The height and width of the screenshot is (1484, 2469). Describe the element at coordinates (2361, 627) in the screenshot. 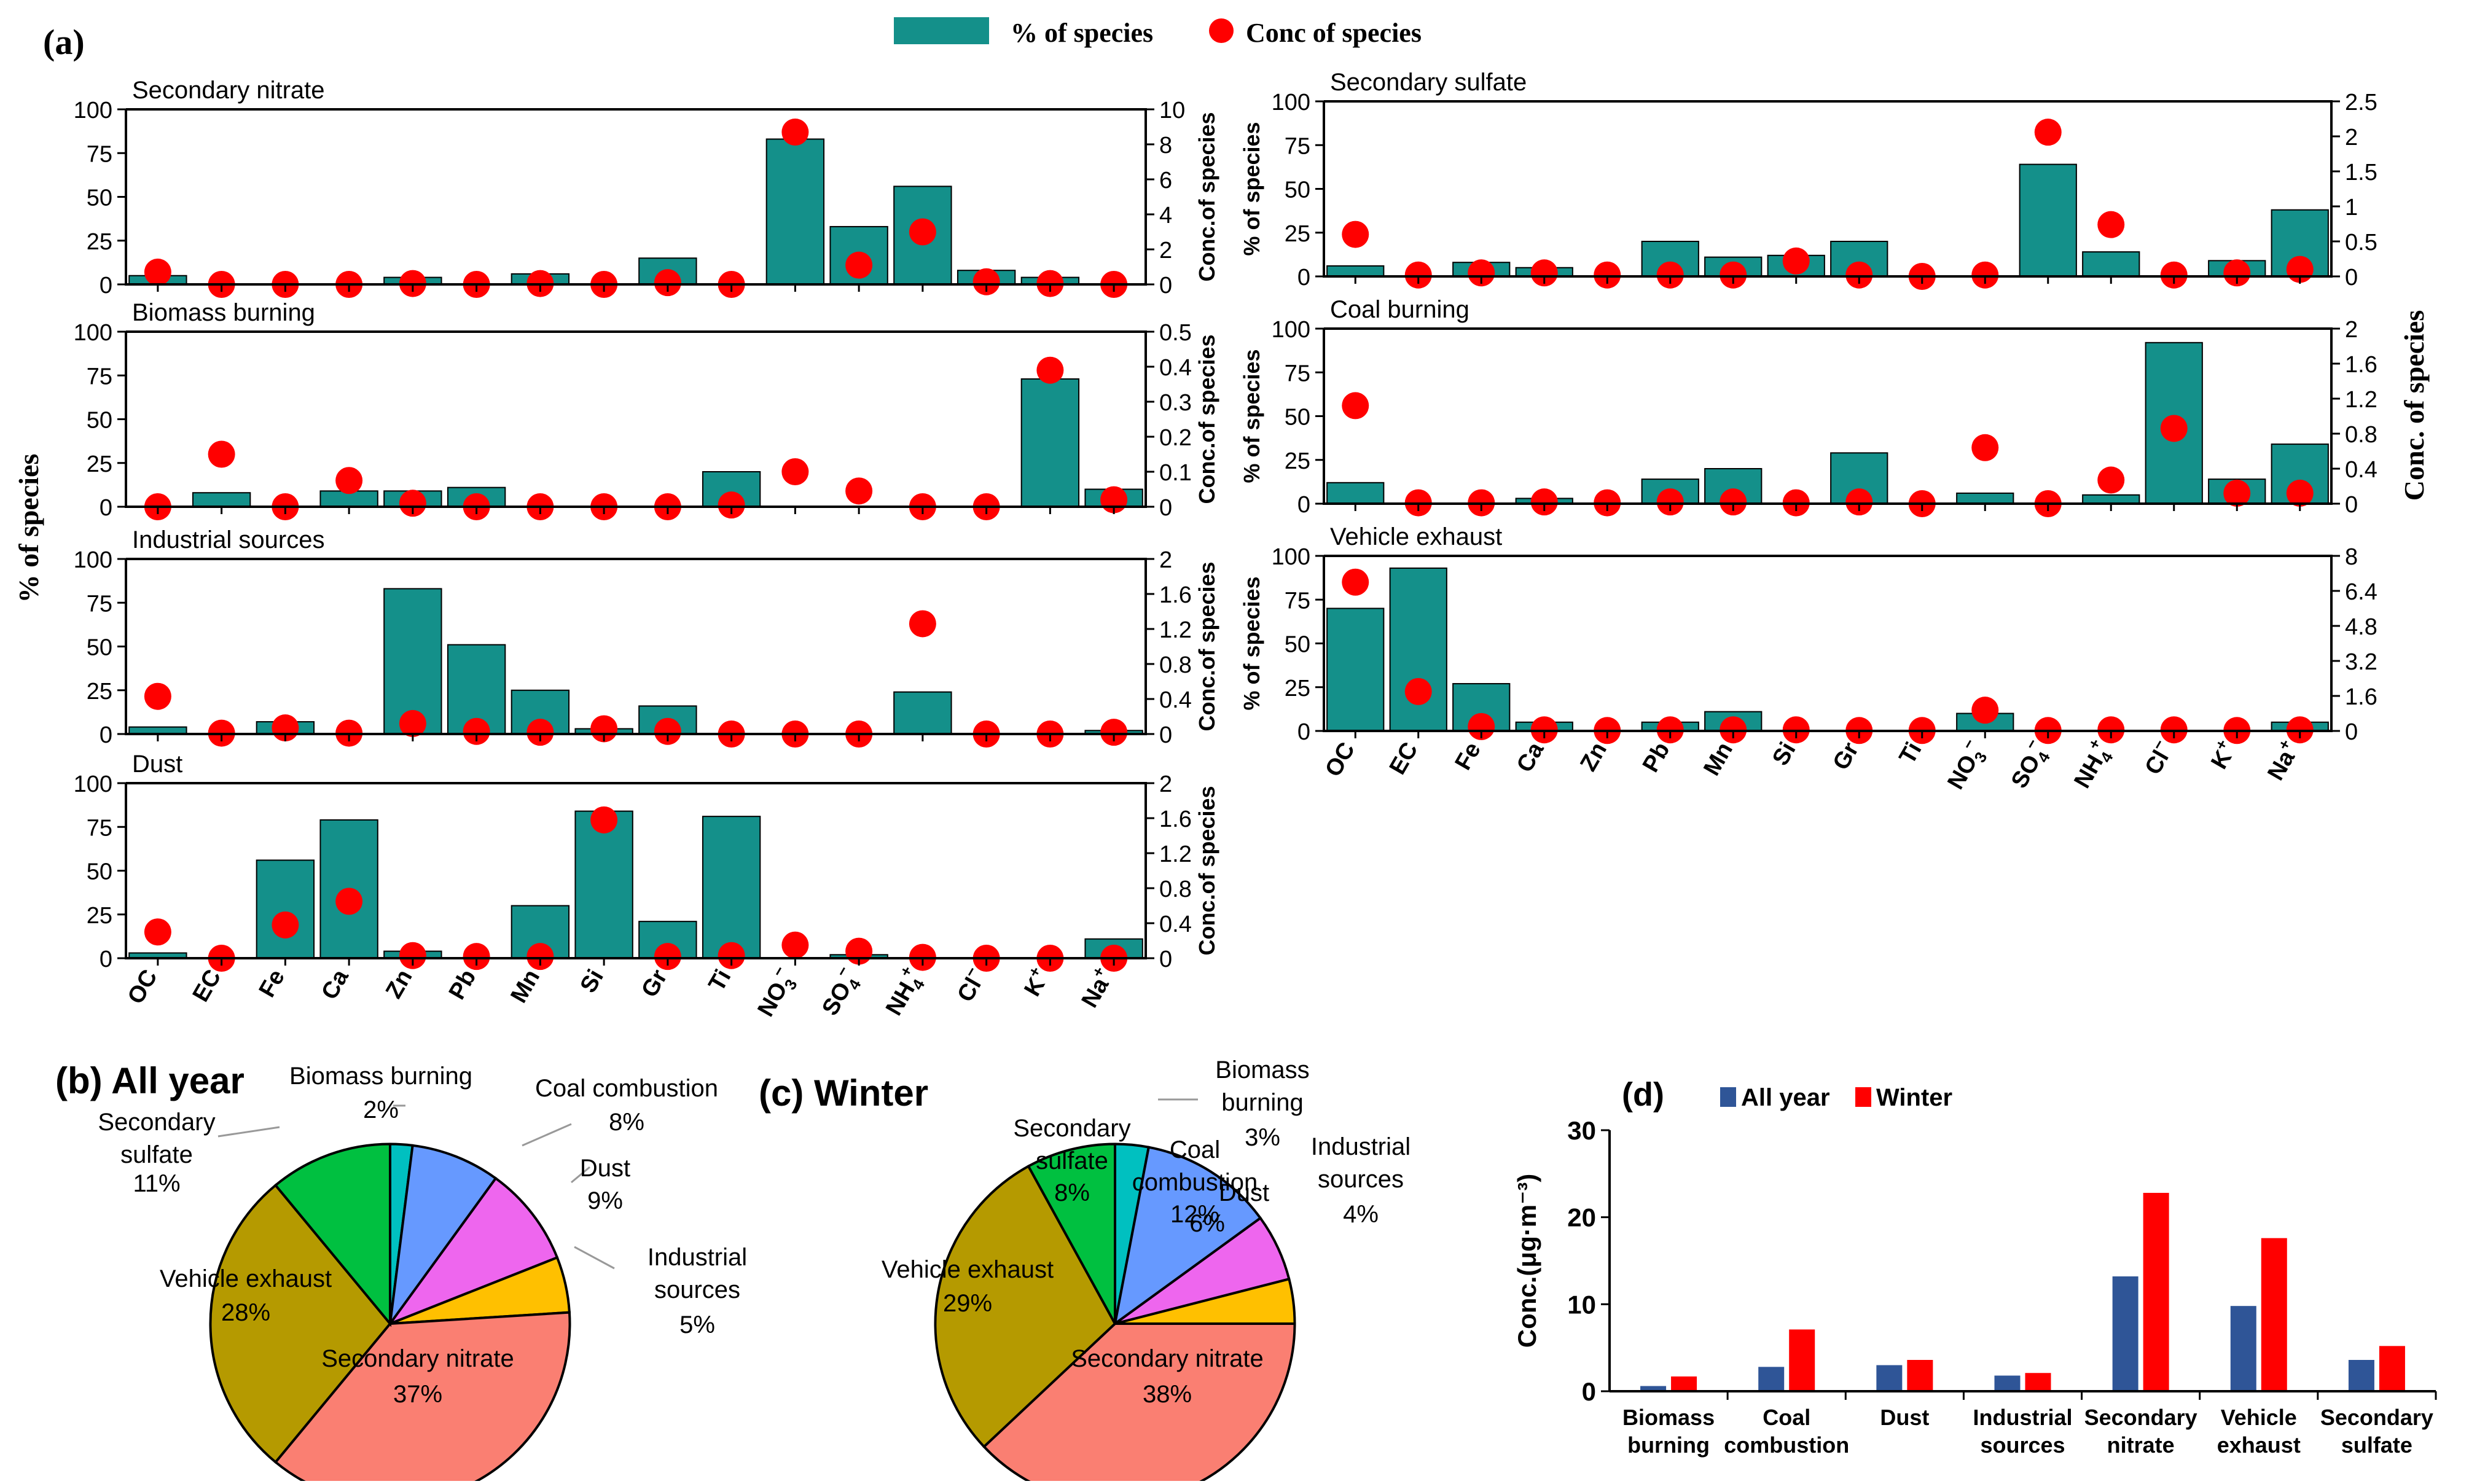

I see `y2-tick-label: 4.8` at that location.